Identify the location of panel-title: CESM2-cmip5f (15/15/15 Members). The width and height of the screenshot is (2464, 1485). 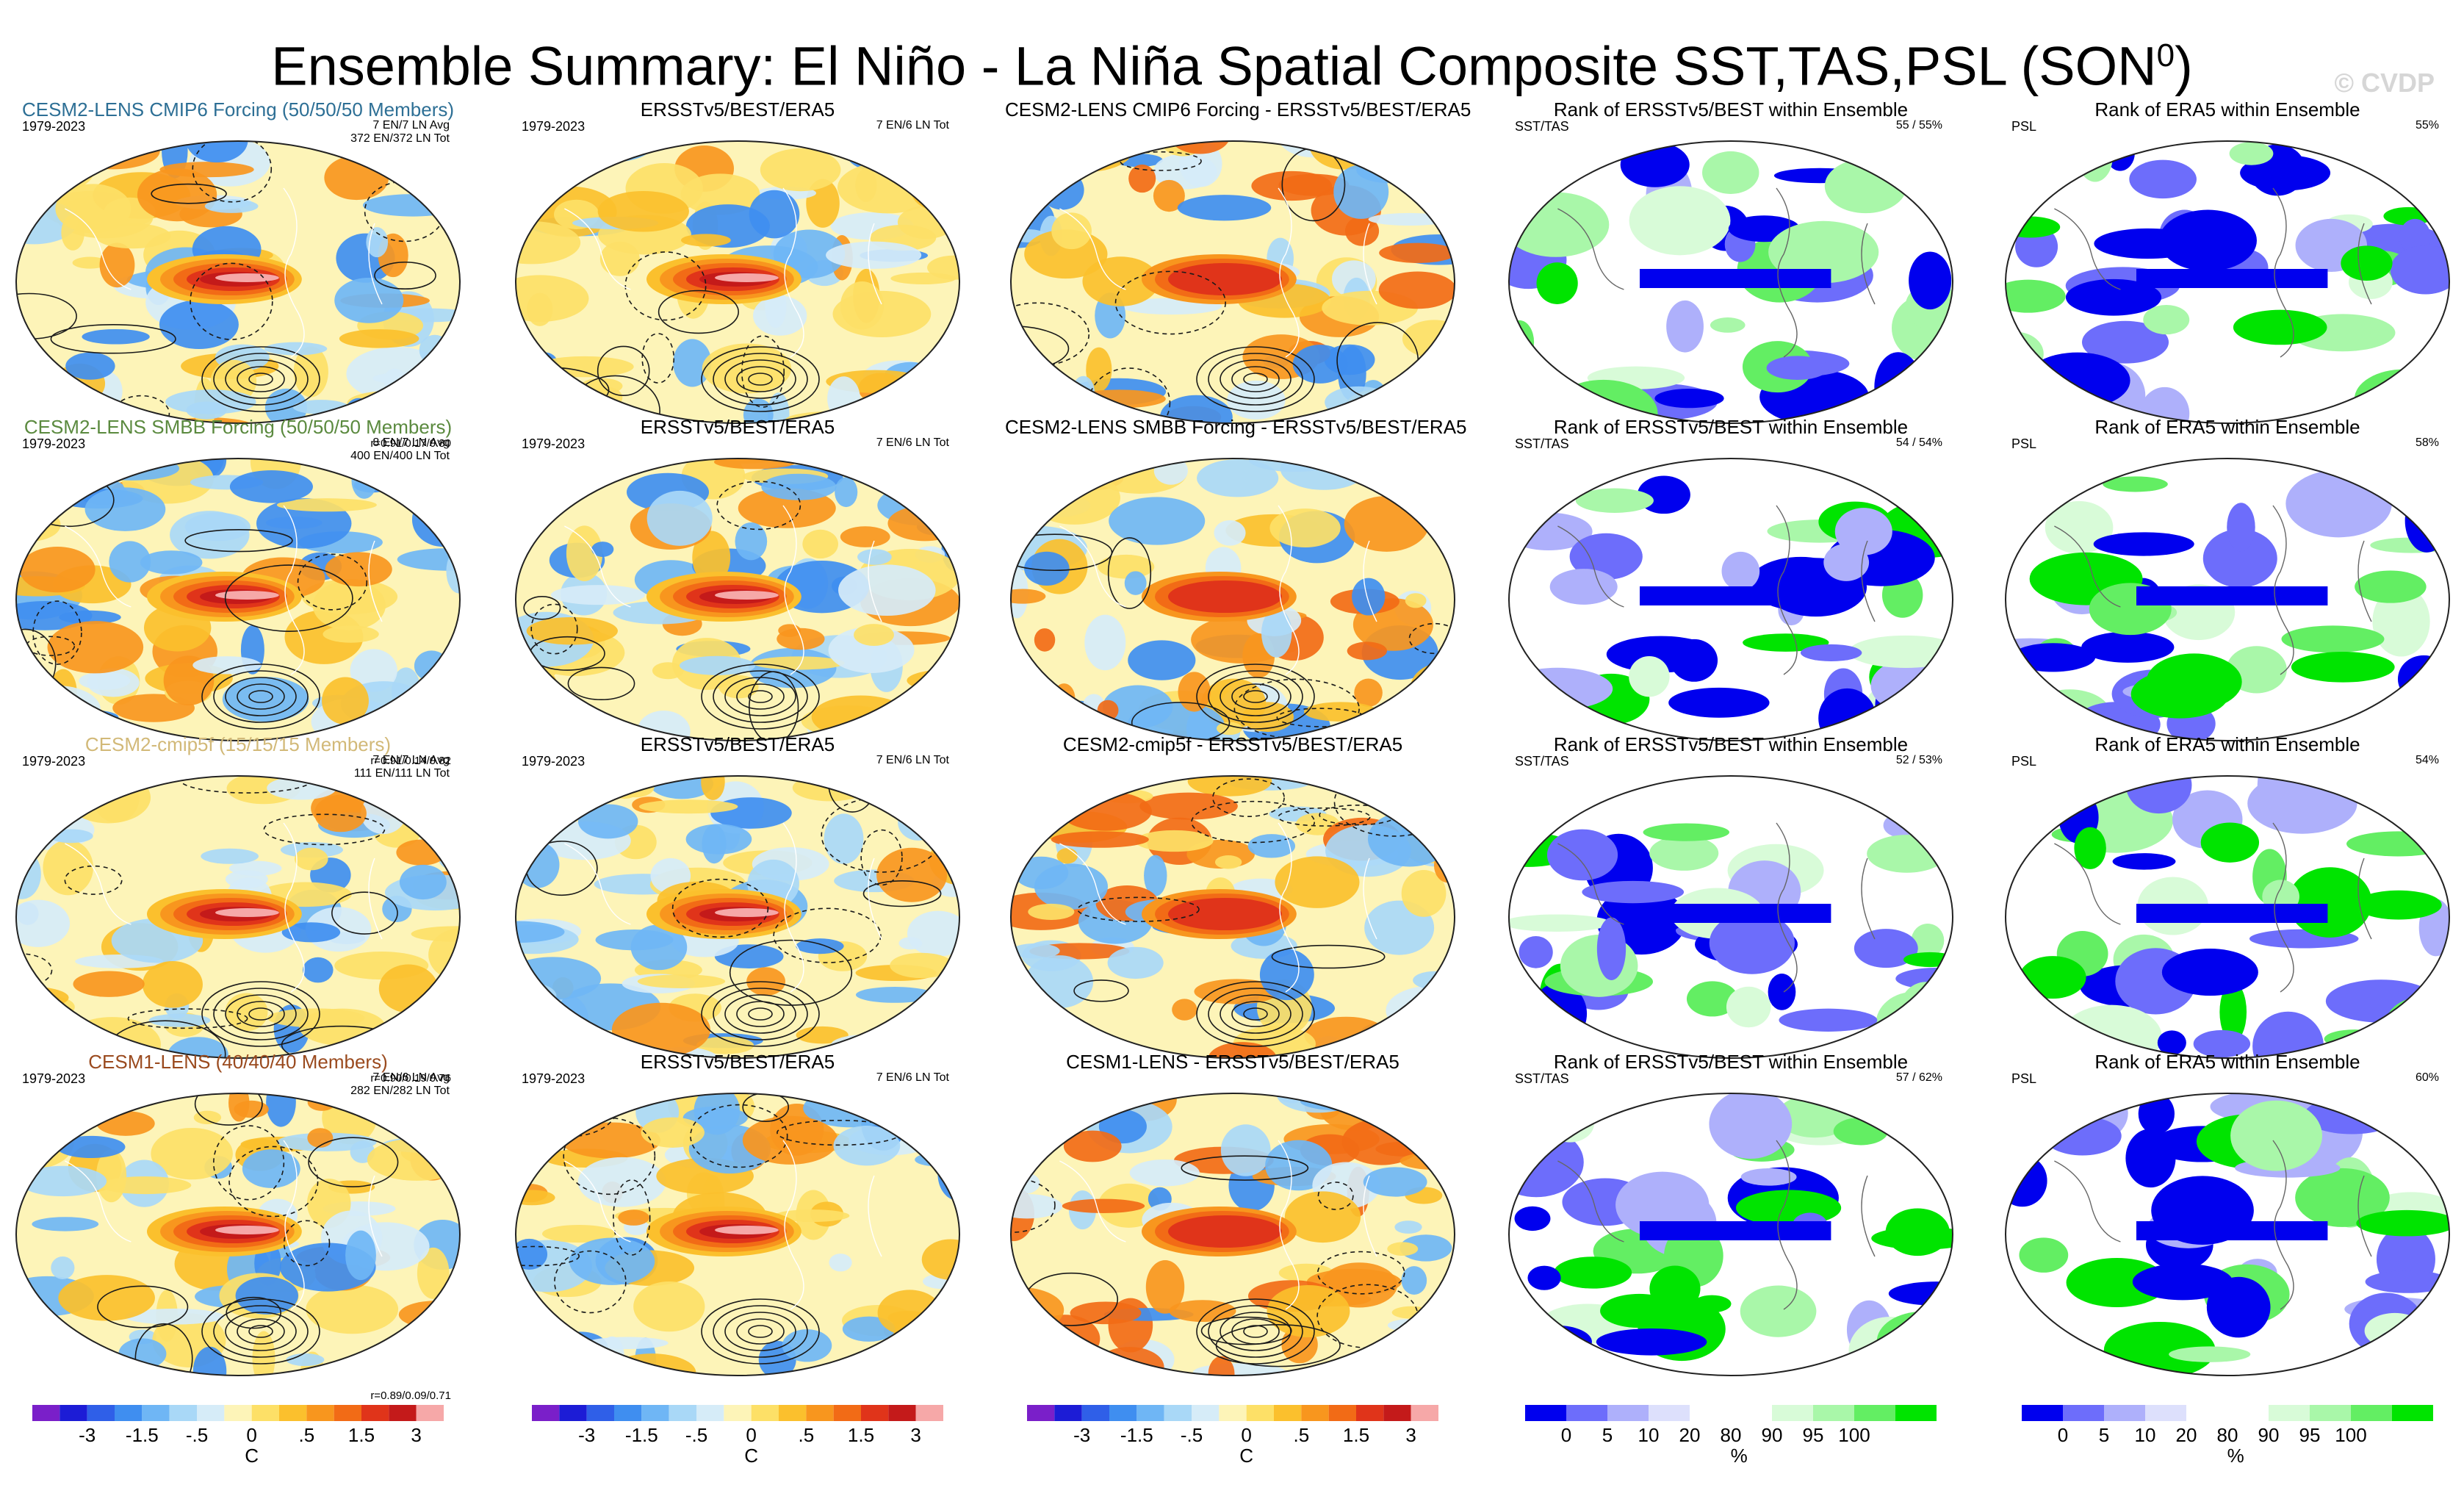
(238, 744).